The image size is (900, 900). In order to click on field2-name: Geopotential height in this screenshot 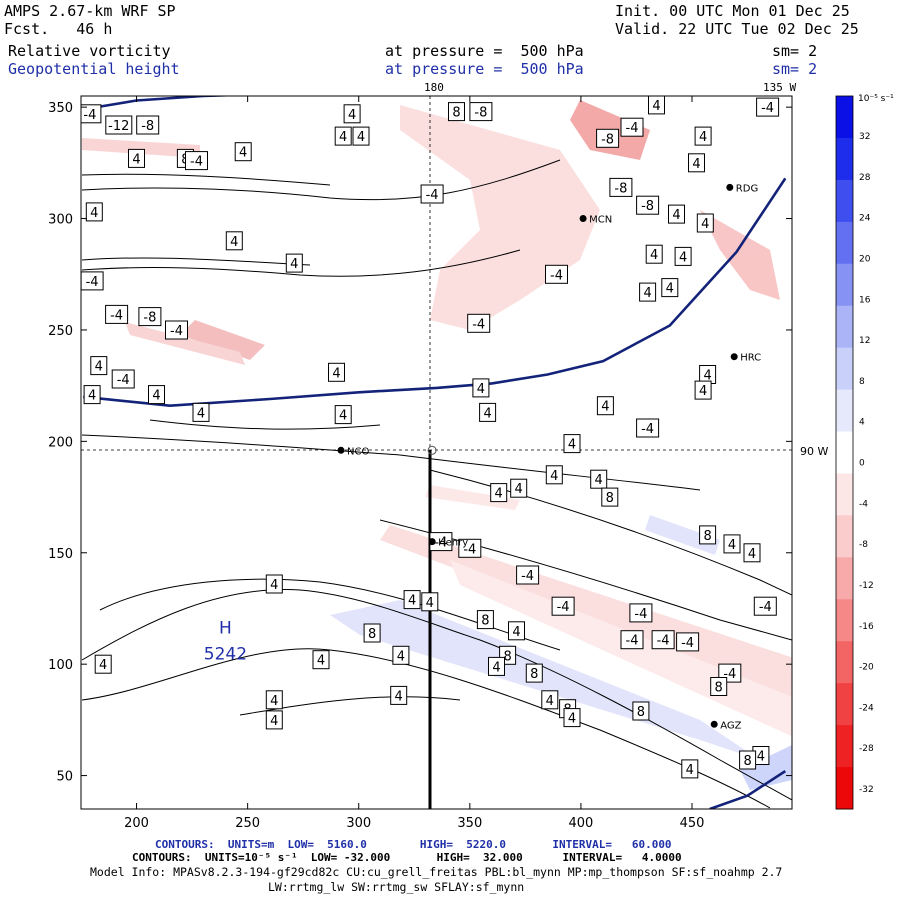, I will do `click(94, 69)`.